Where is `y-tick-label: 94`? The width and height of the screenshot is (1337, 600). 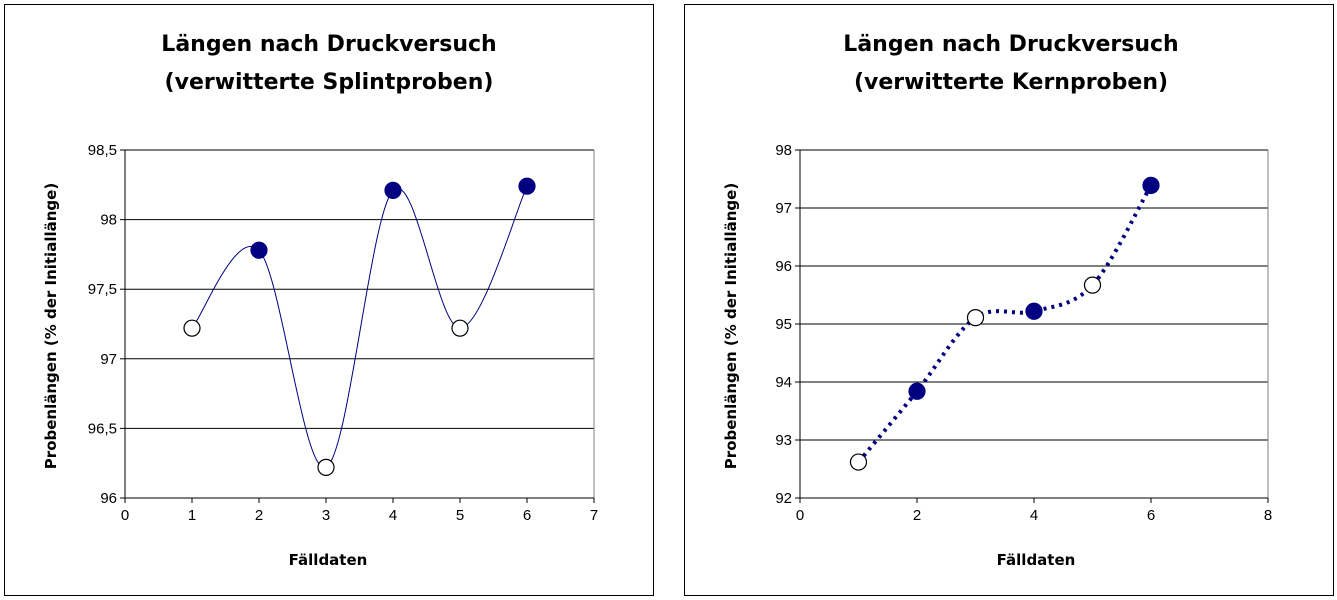
y-tick-label: 94 is located at coordinates (783, 382).